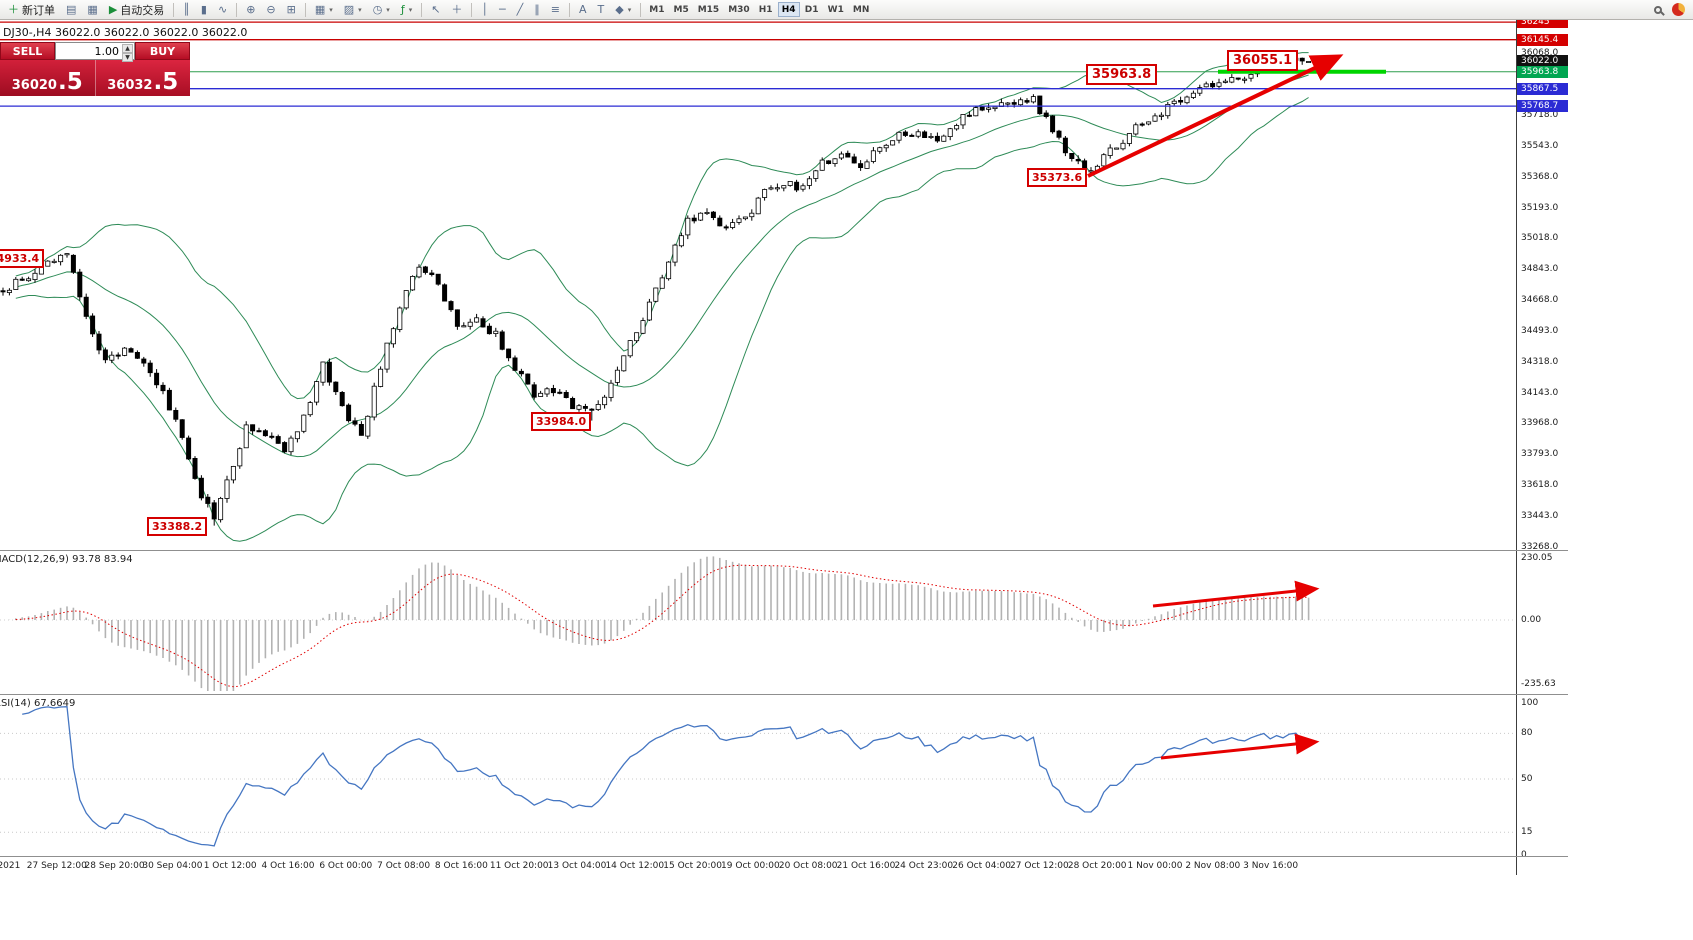  Describe the element at coordinates (1215, 116) in the screenshot. I see `main-trend-arrow` at that location.